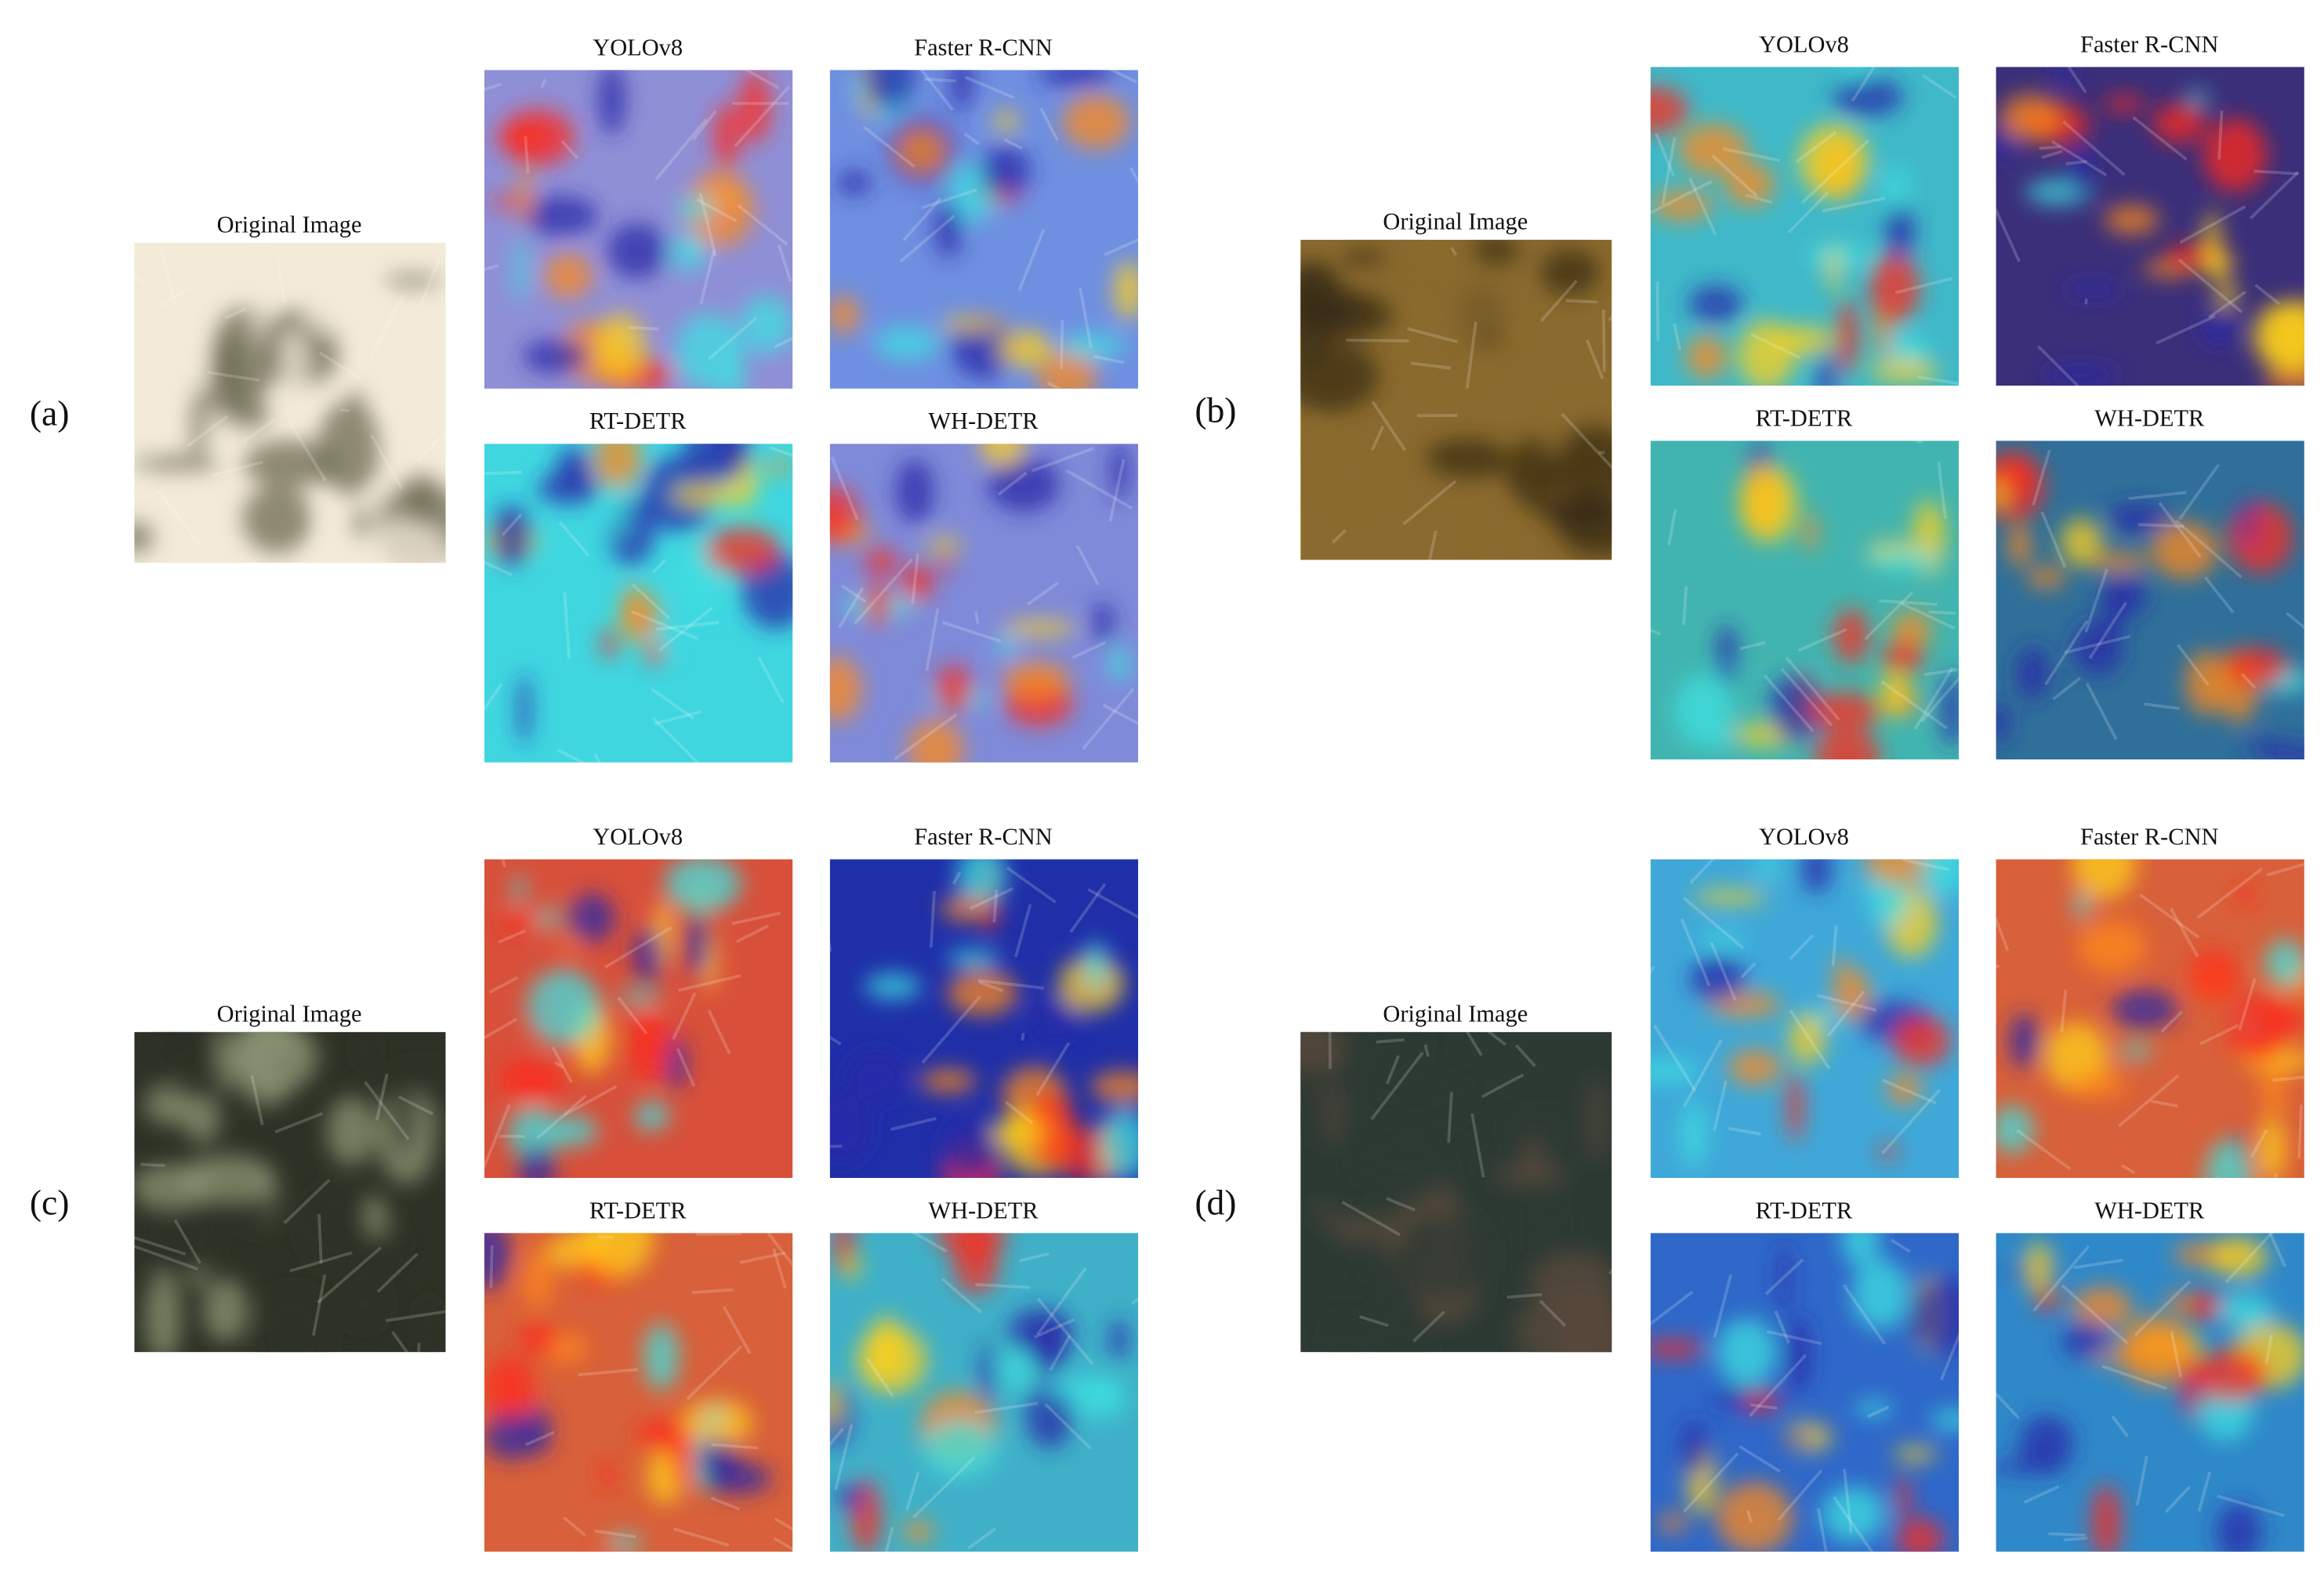  What do you see at coordinates (1215, 1203) in the screenshot?
I see `panel-label: (d)` at bounding box center [1215, 1203].